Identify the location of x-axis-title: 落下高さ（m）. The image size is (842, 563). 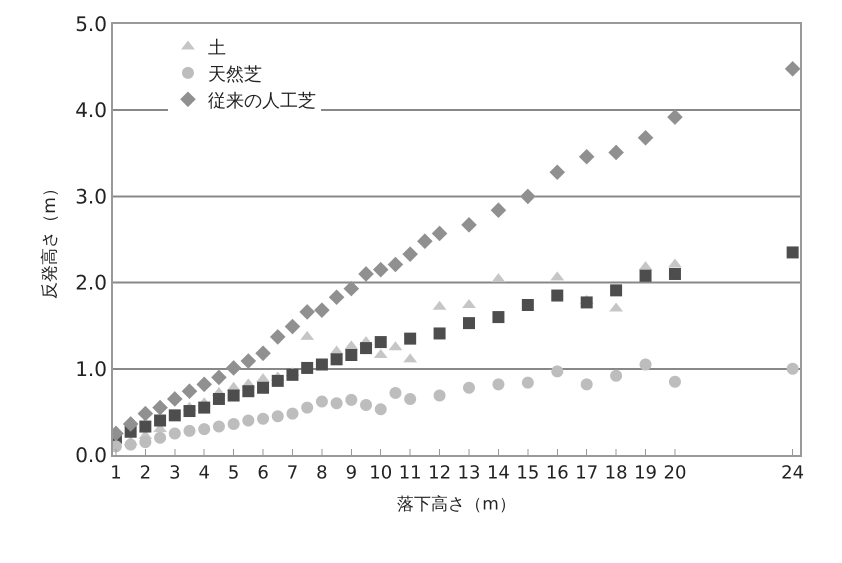
(456, 504).